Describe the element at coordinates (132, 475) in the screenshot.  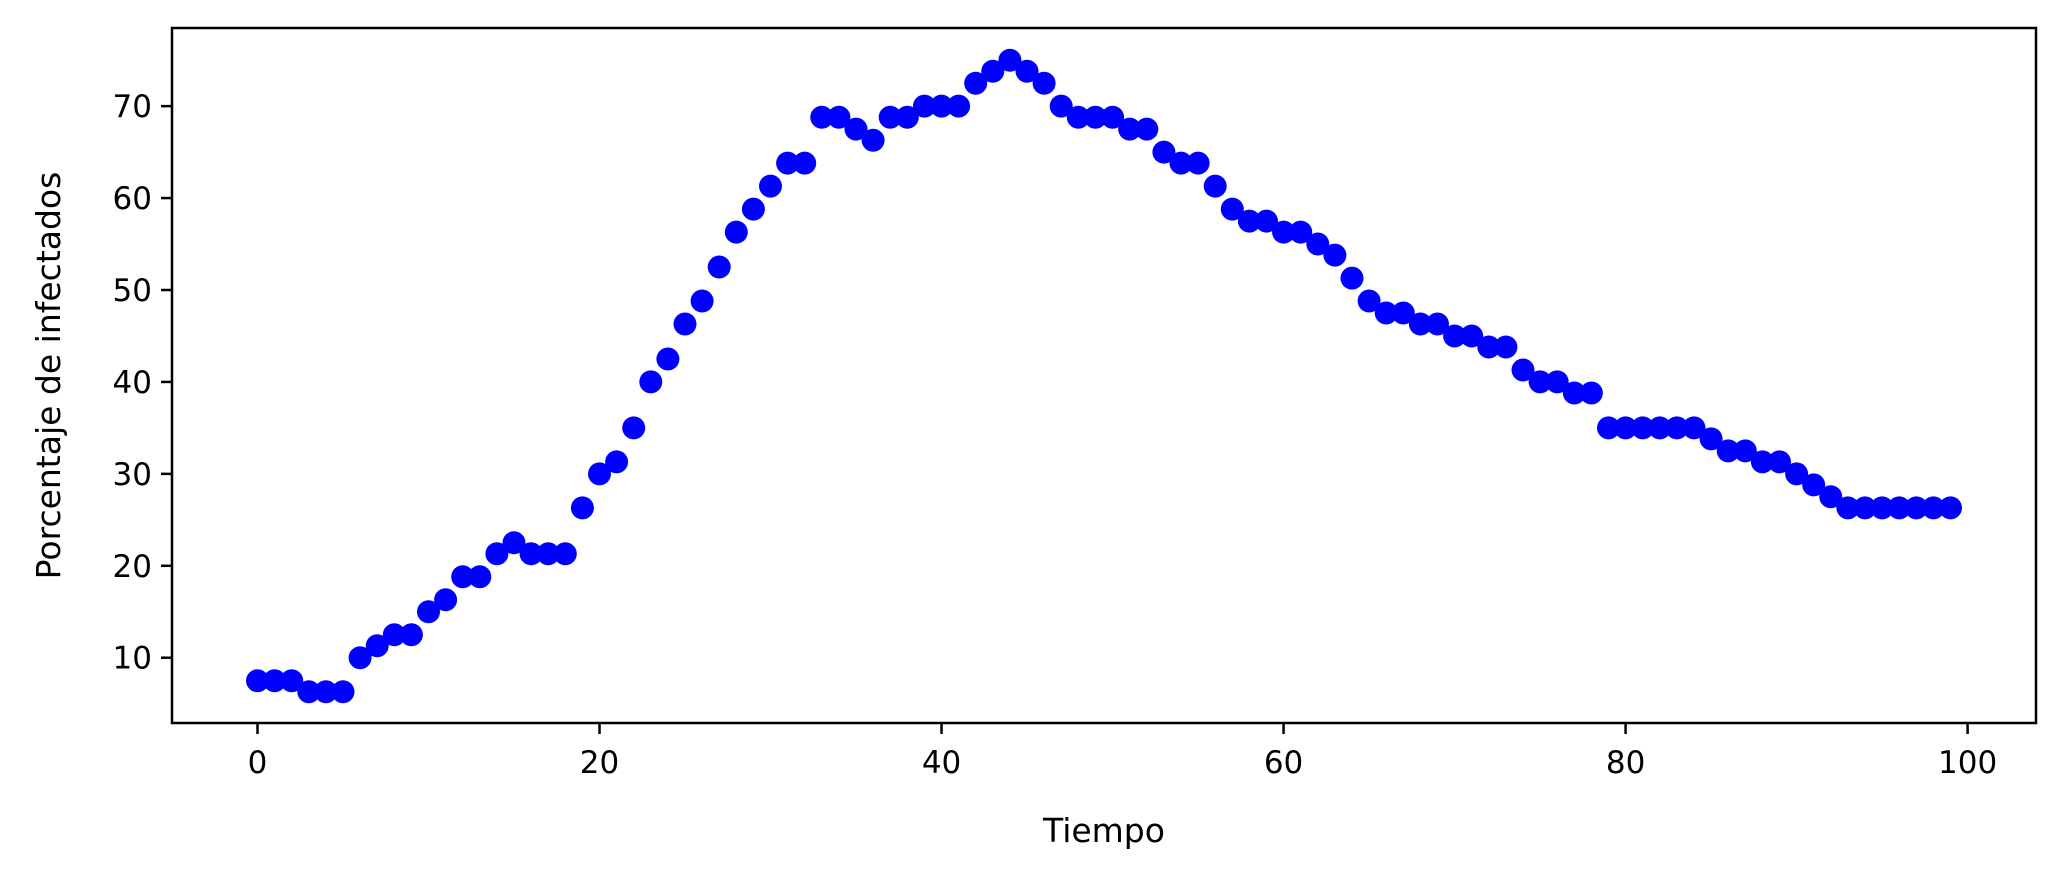
I see `y-tick-label: 30` at that location.